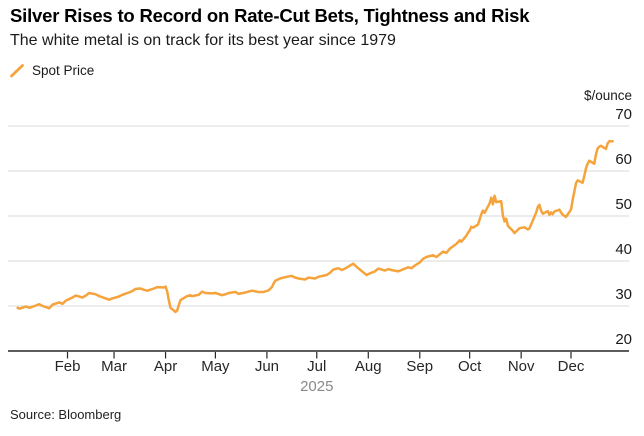 The image size is (644, 436). I want to click on x-tick-label-Sep: Sep, so click(420, 366).